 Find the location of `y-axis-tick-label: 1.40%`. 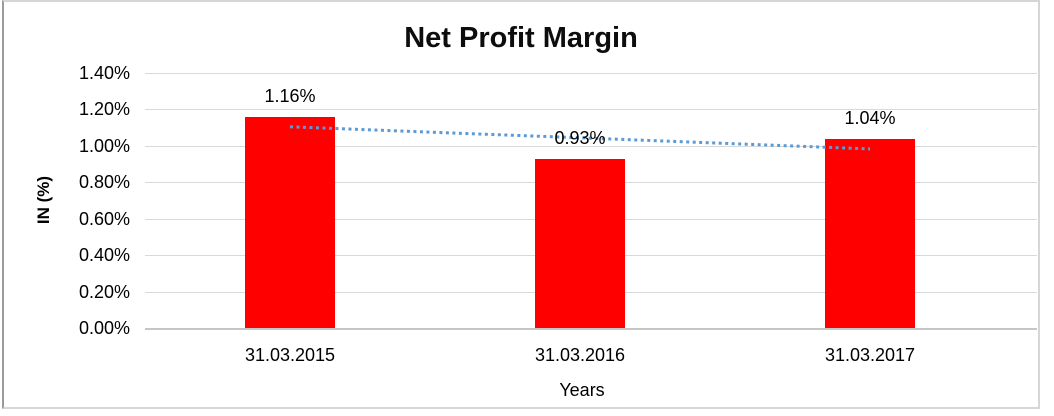

y-axis-tick-label: 1.40% is located at coordinates (104, 73).